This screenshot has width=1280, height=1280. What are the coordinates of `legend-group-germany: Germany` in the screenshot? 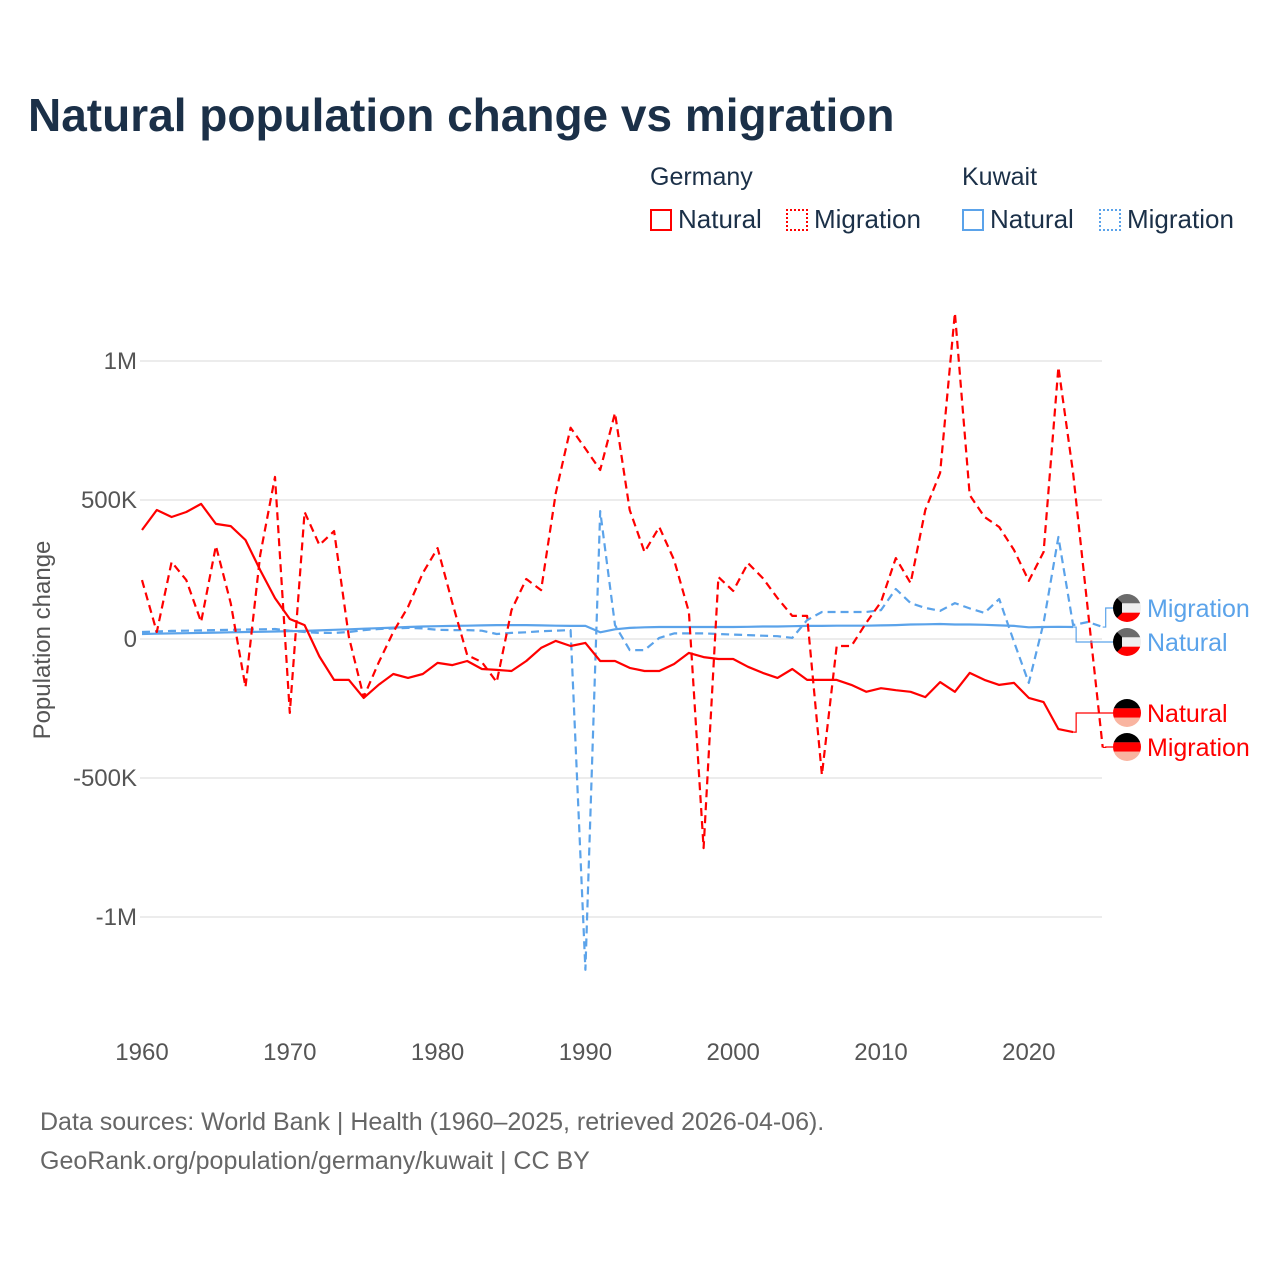 It's located at (701, 177).